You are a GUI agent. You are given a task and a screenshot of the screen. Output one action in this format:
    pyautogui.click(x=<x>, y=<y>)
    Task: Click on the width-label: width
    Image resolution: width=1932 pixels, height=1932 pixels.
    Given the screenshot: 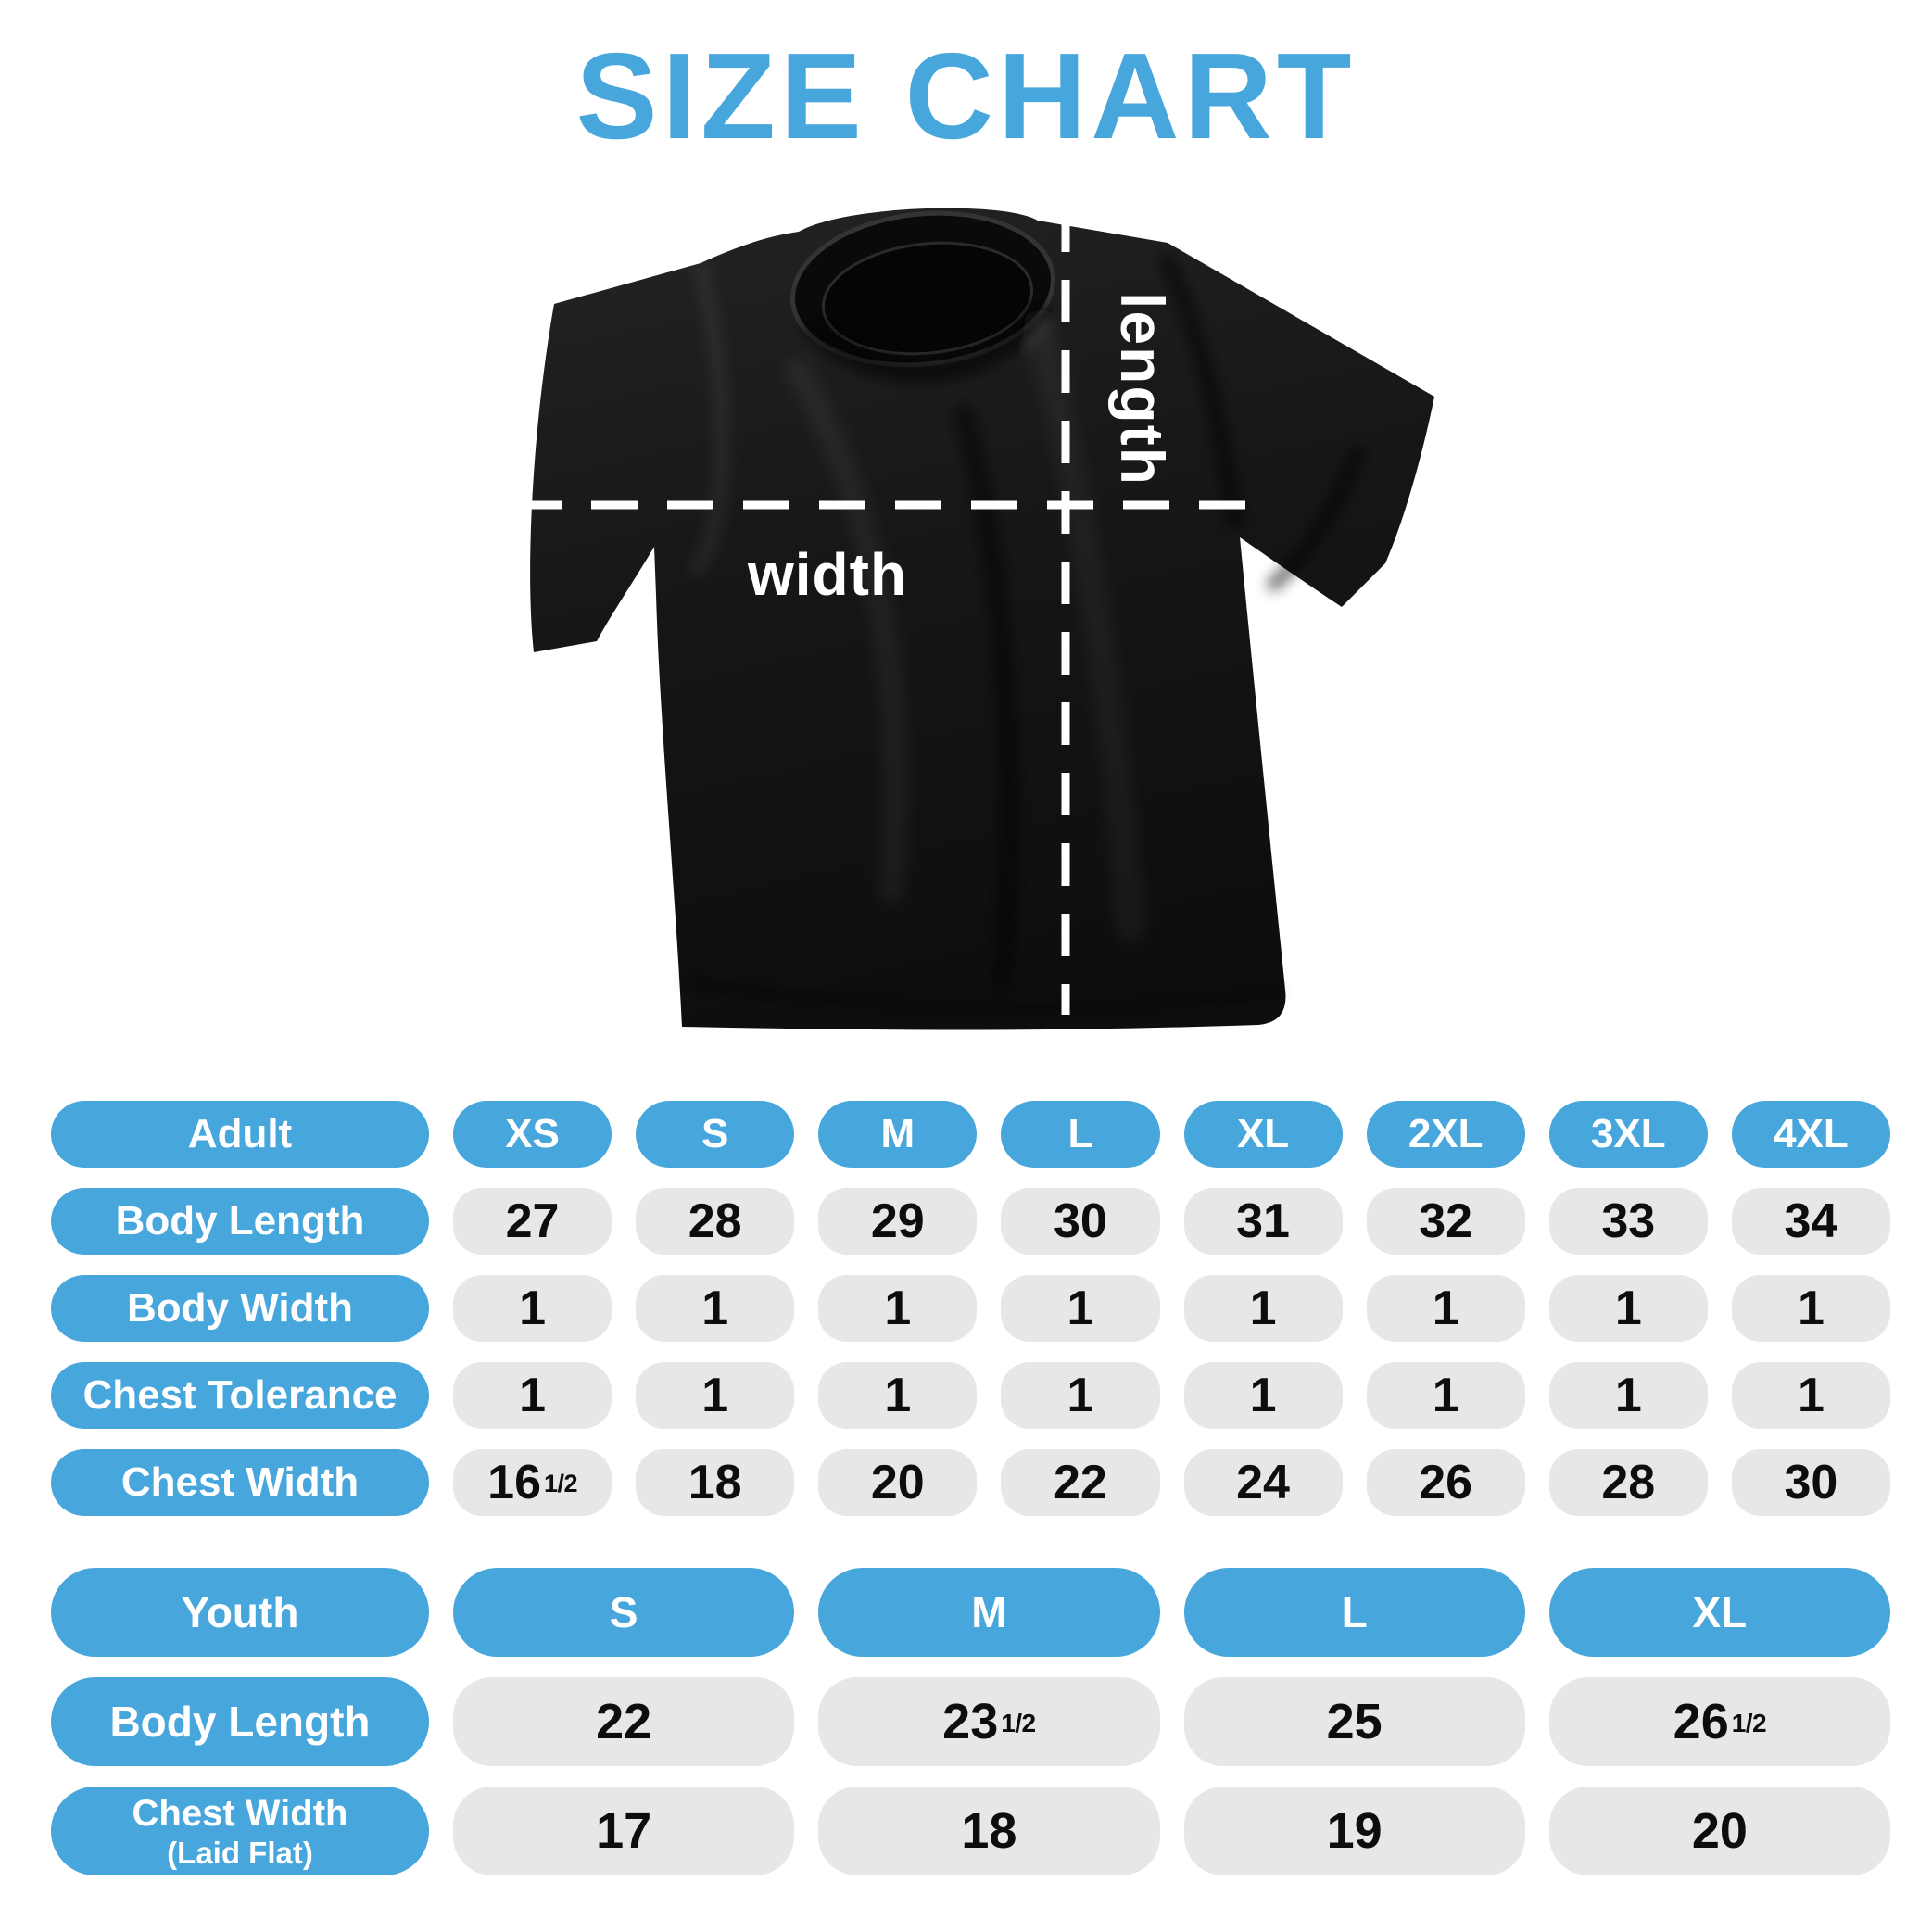 What is the action you would take?
    pyautogui.click(x=827, y=574)
    